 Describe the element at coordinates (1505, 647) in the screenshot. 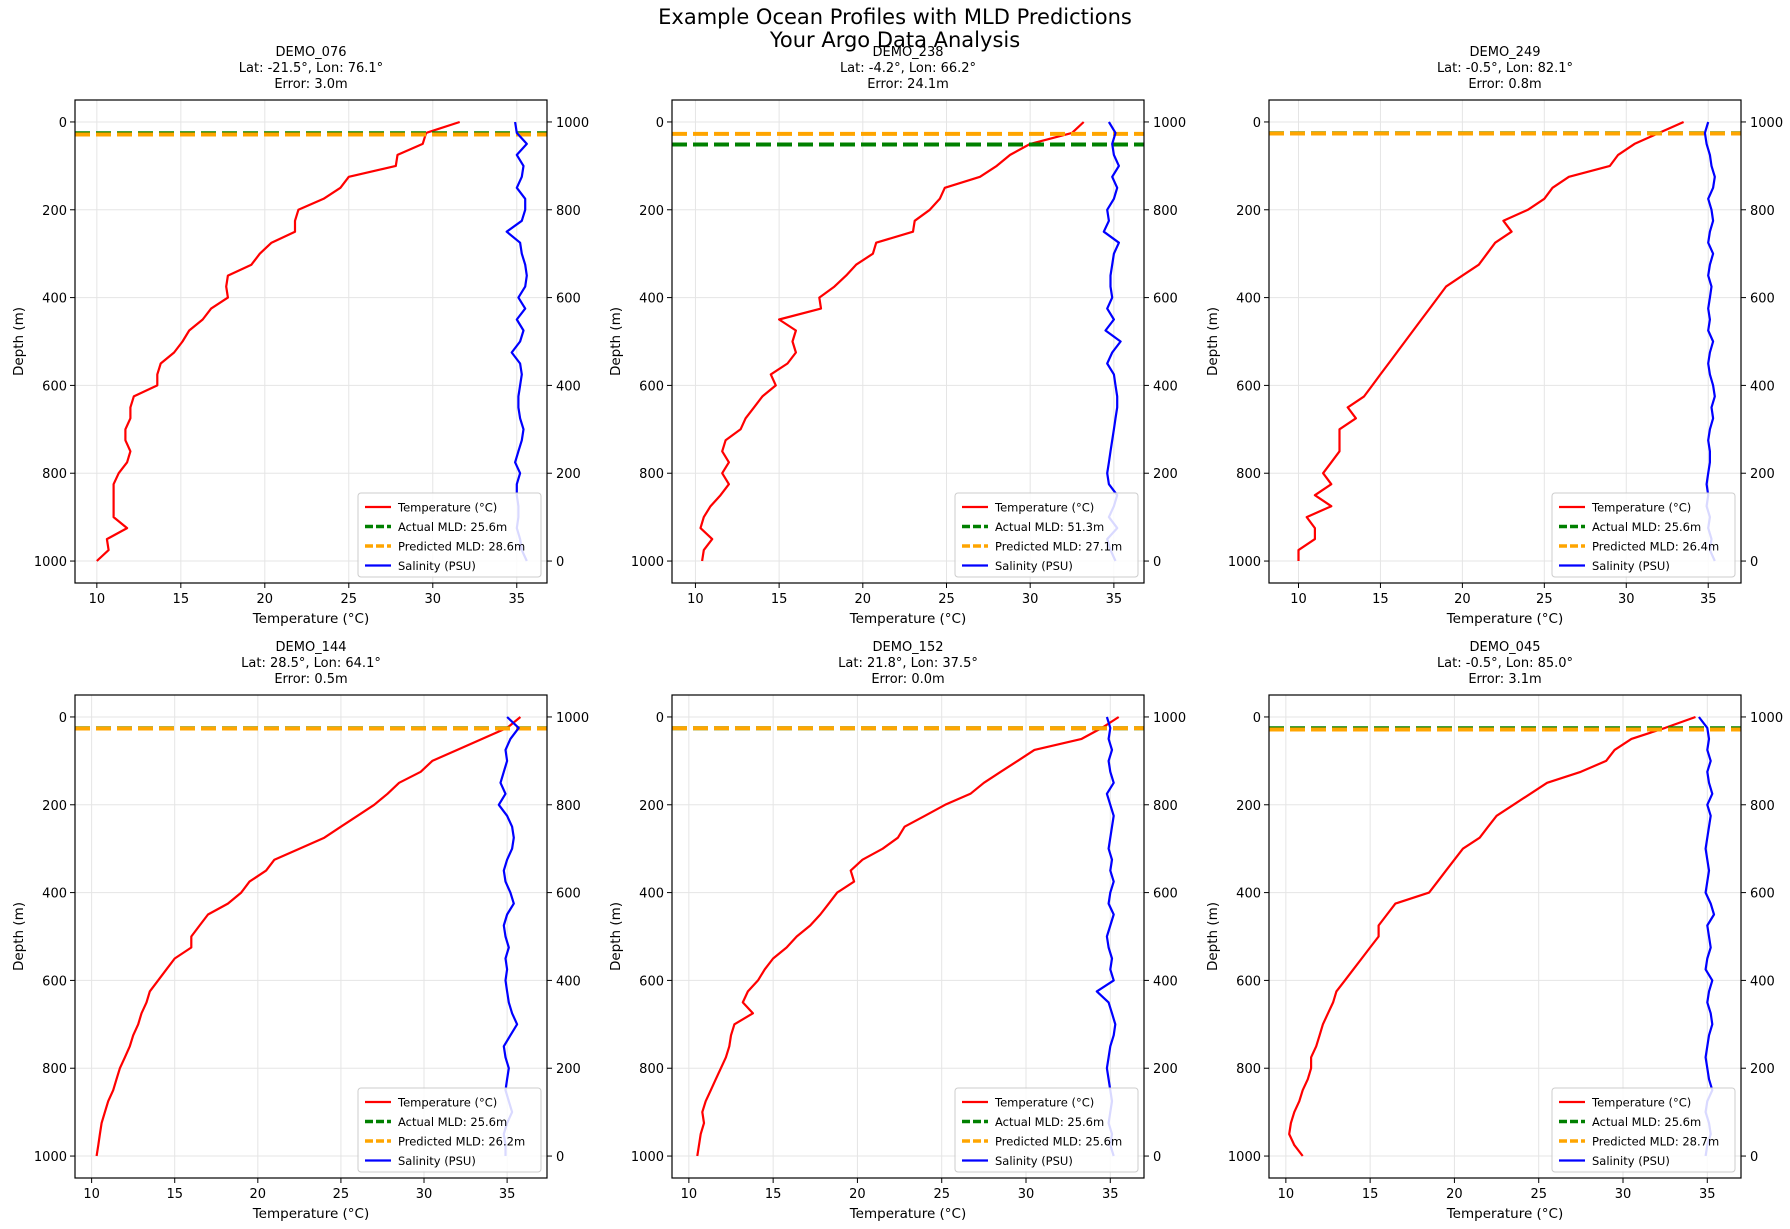

I see `panel-title: DEMO_045` at that location.